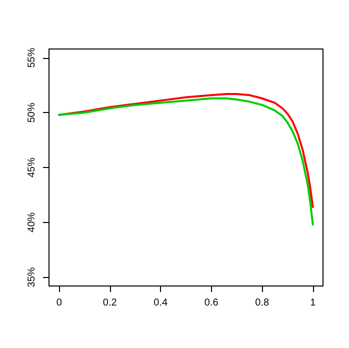 Image resolution: width=349 pixels, height=348 pixels. What do you see at coordinates (32, 167) in the screenshot?
I see `y-tick-label: 45%` at bounding box center [32, 167].